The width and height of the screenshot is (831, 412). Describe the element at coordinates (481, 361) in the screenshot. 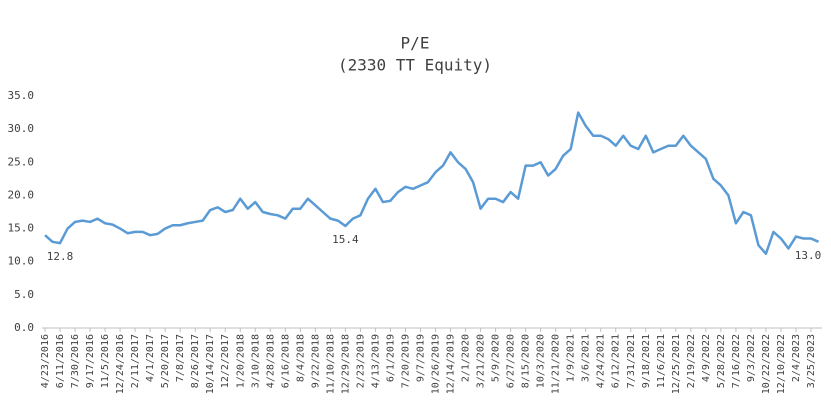

I see `x-tick-label: 3/21/2020` at that location.